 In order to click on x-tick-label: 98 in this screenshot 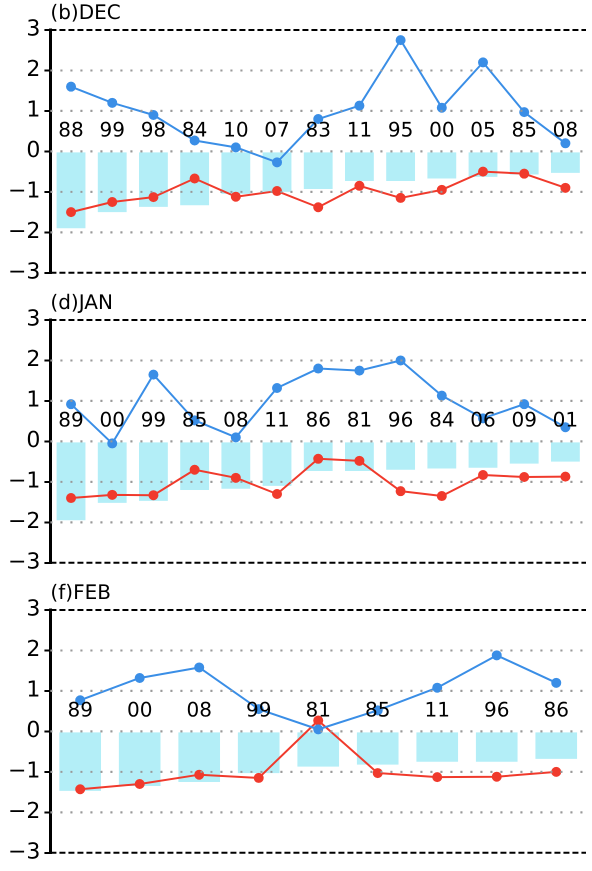, I will do `click(153, 130)`.